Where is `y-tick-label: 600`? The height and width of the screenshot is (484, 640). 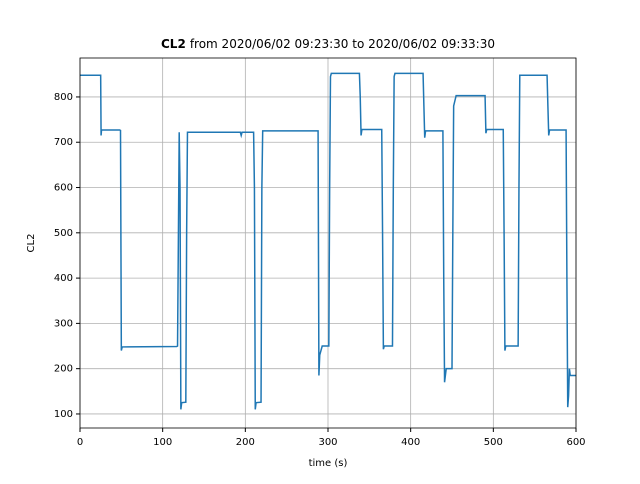
y-tick-label: 600 is located at coordinates (63, 188).